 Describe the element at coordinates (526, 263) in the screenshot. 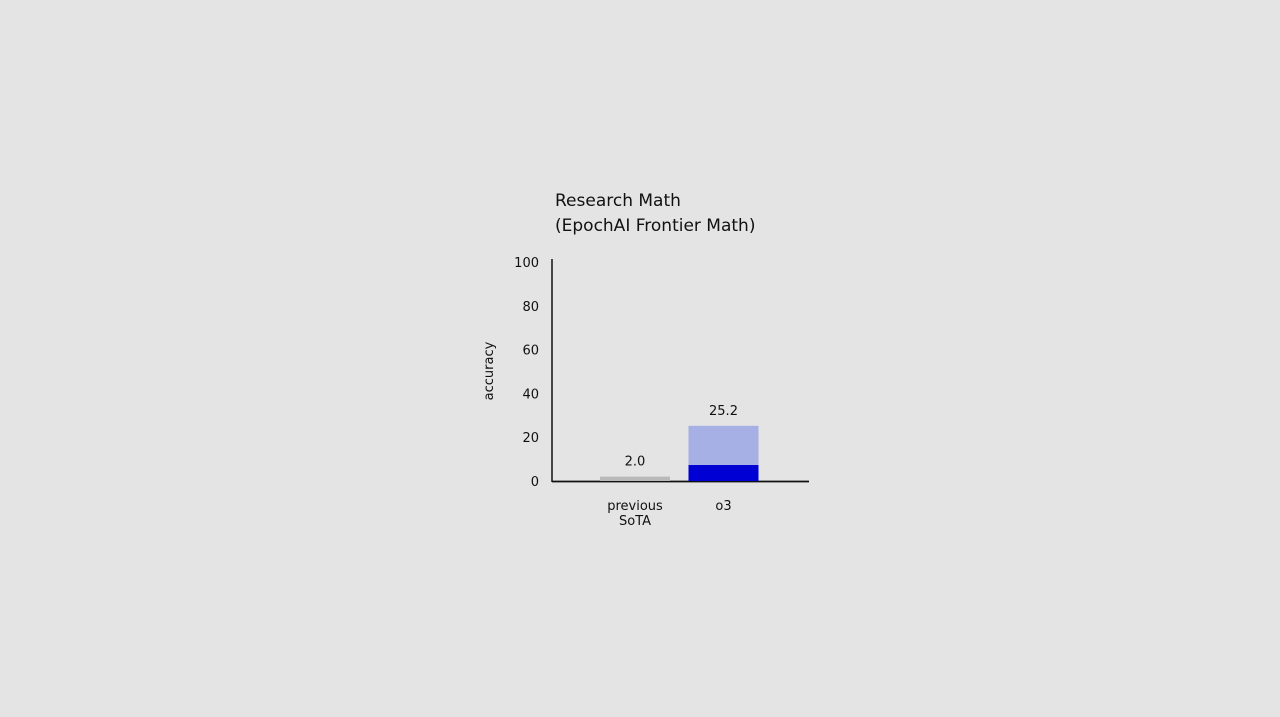

I see `y-tick-label: 100` at that location.